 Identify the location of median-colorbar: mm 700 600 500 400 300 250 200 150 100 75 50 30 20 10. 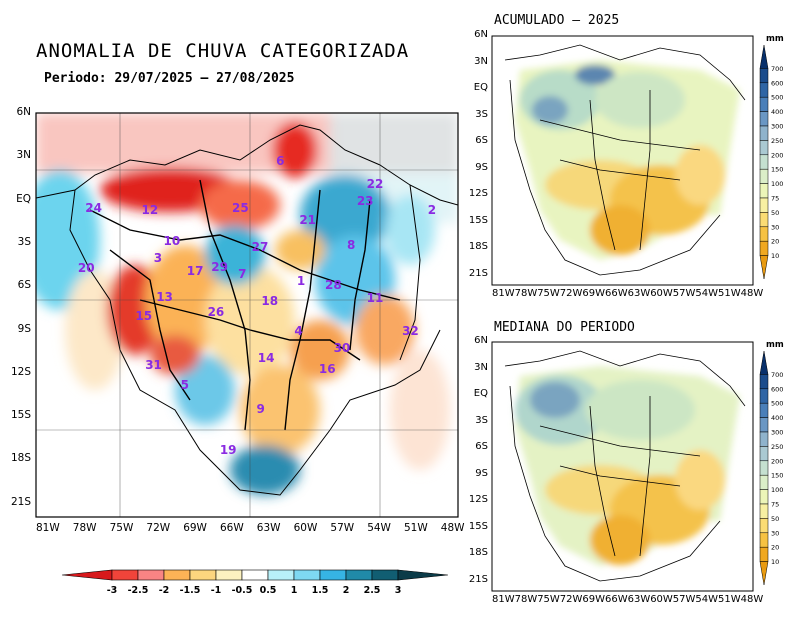
(771, 463).